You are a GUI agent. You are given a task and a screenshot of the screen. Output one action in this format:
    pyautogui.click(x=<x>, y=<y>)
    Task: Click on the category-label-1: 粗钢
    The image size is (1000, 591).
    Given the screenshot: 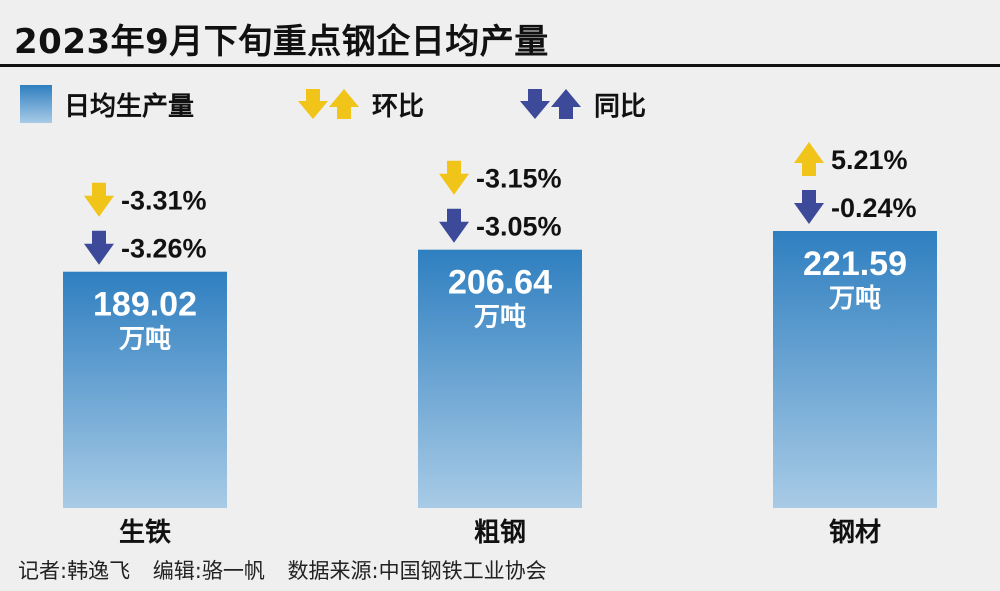 What is the action you would take?
    pyautogui.click(x=500, y=533)
    